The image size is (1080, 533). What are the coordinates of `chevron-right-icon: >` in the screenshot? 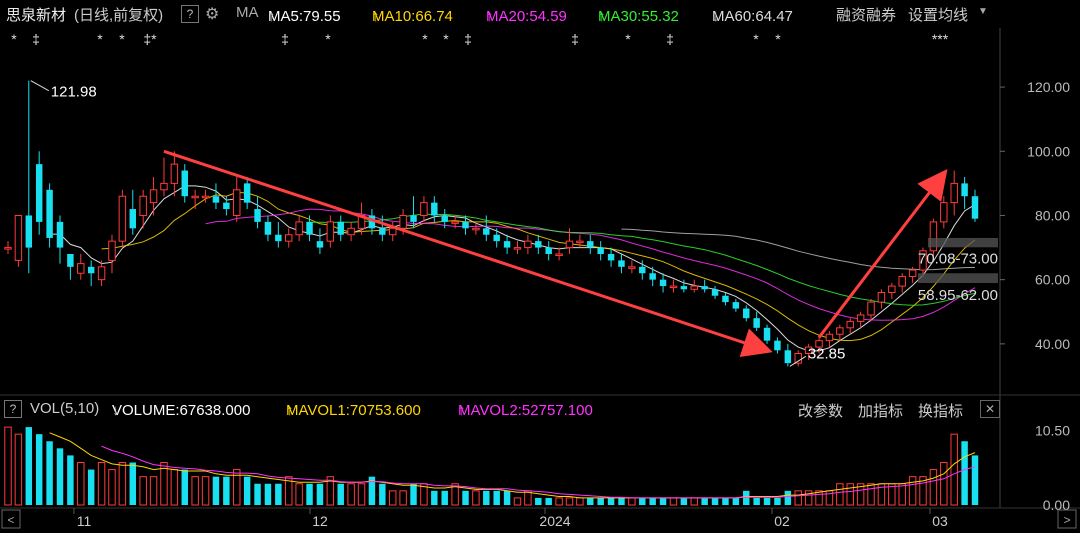 It's located at (1066, 520).